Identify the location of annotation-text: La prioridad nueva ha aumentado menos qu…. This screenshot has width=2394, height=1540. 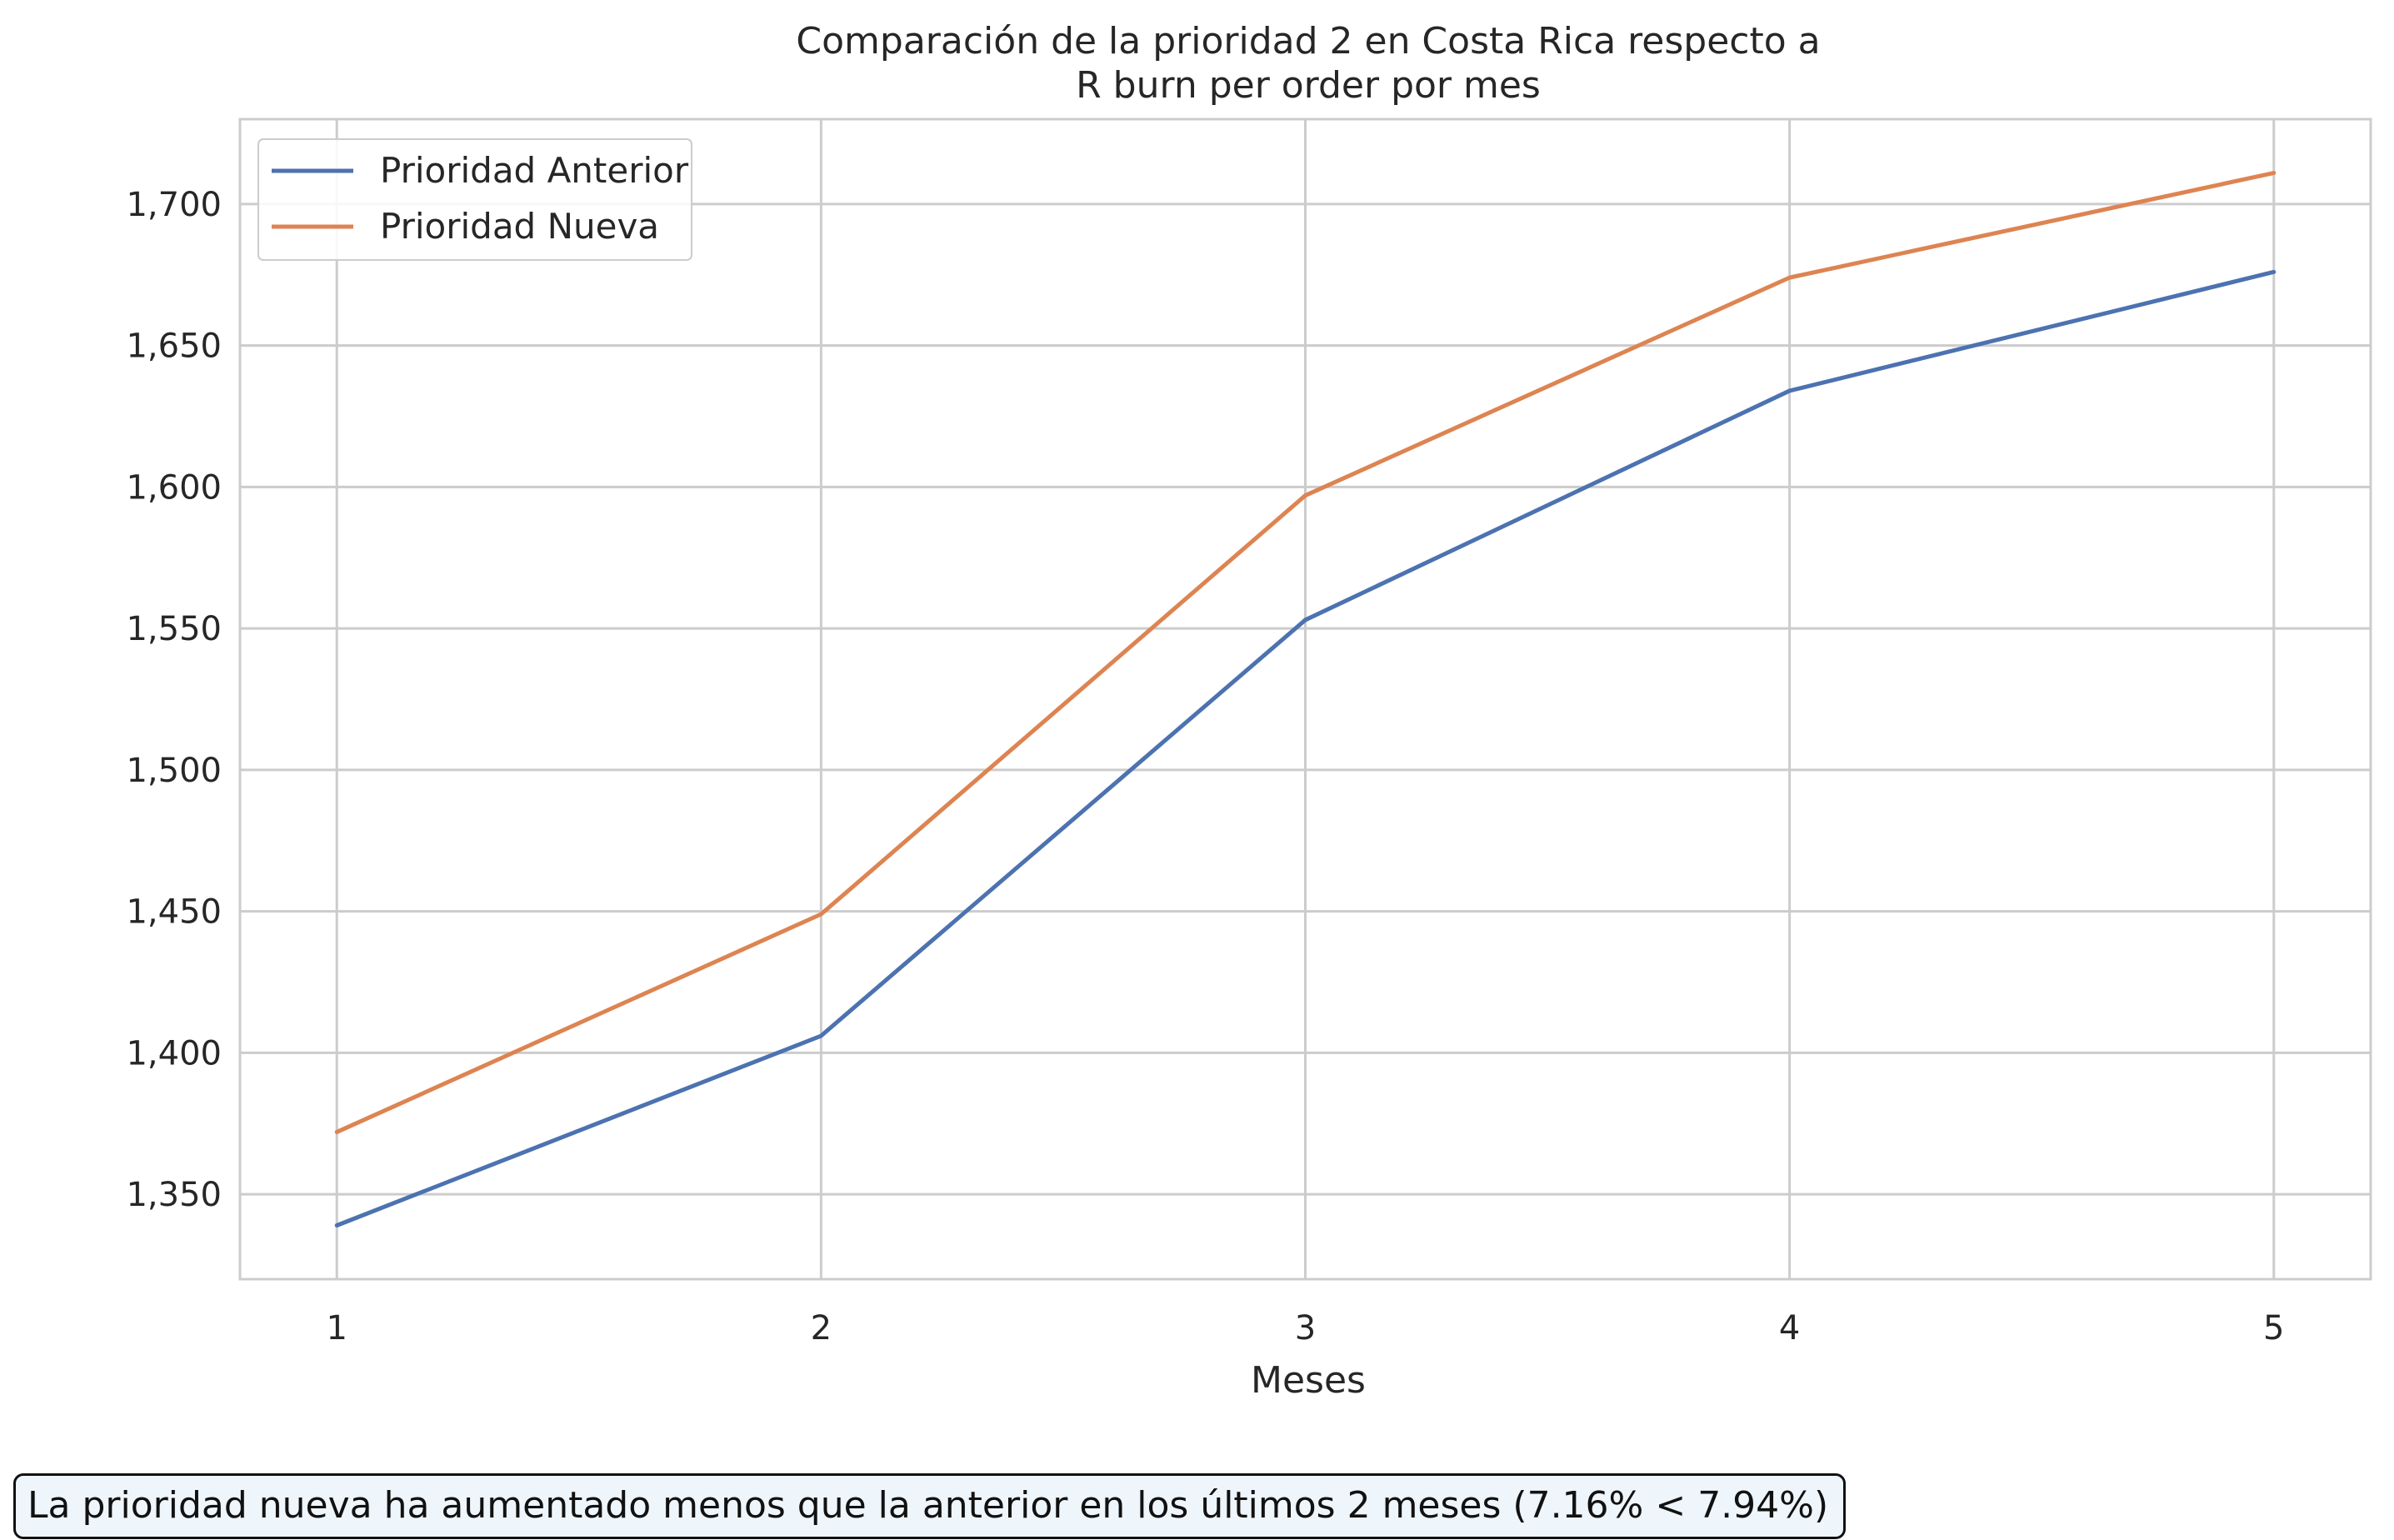
(928, 1505).